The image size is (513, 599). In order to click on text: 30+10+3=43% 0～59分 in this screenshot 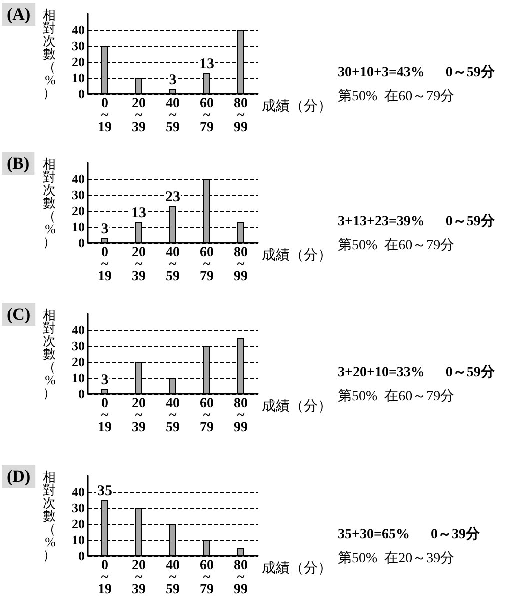, I will do `click(417, 72)`.